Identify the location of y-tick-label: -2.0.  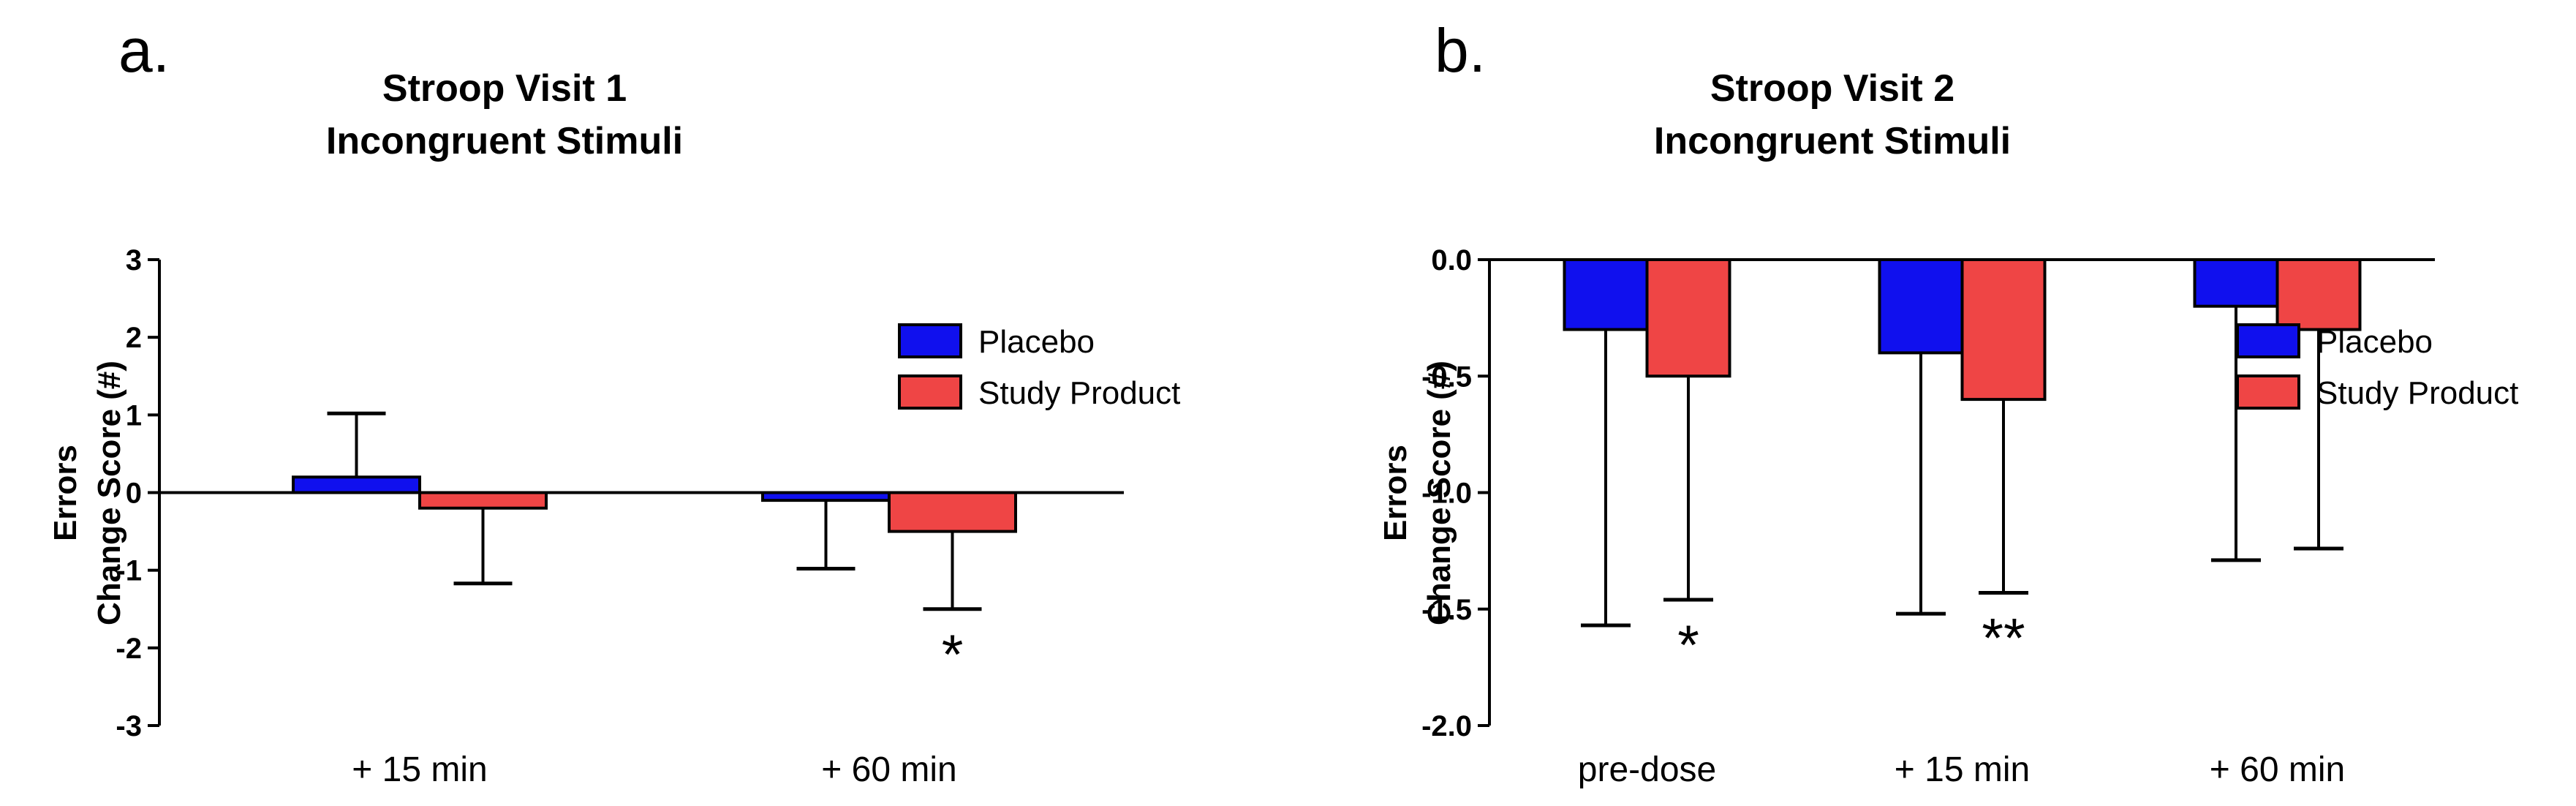
(1446, 726).